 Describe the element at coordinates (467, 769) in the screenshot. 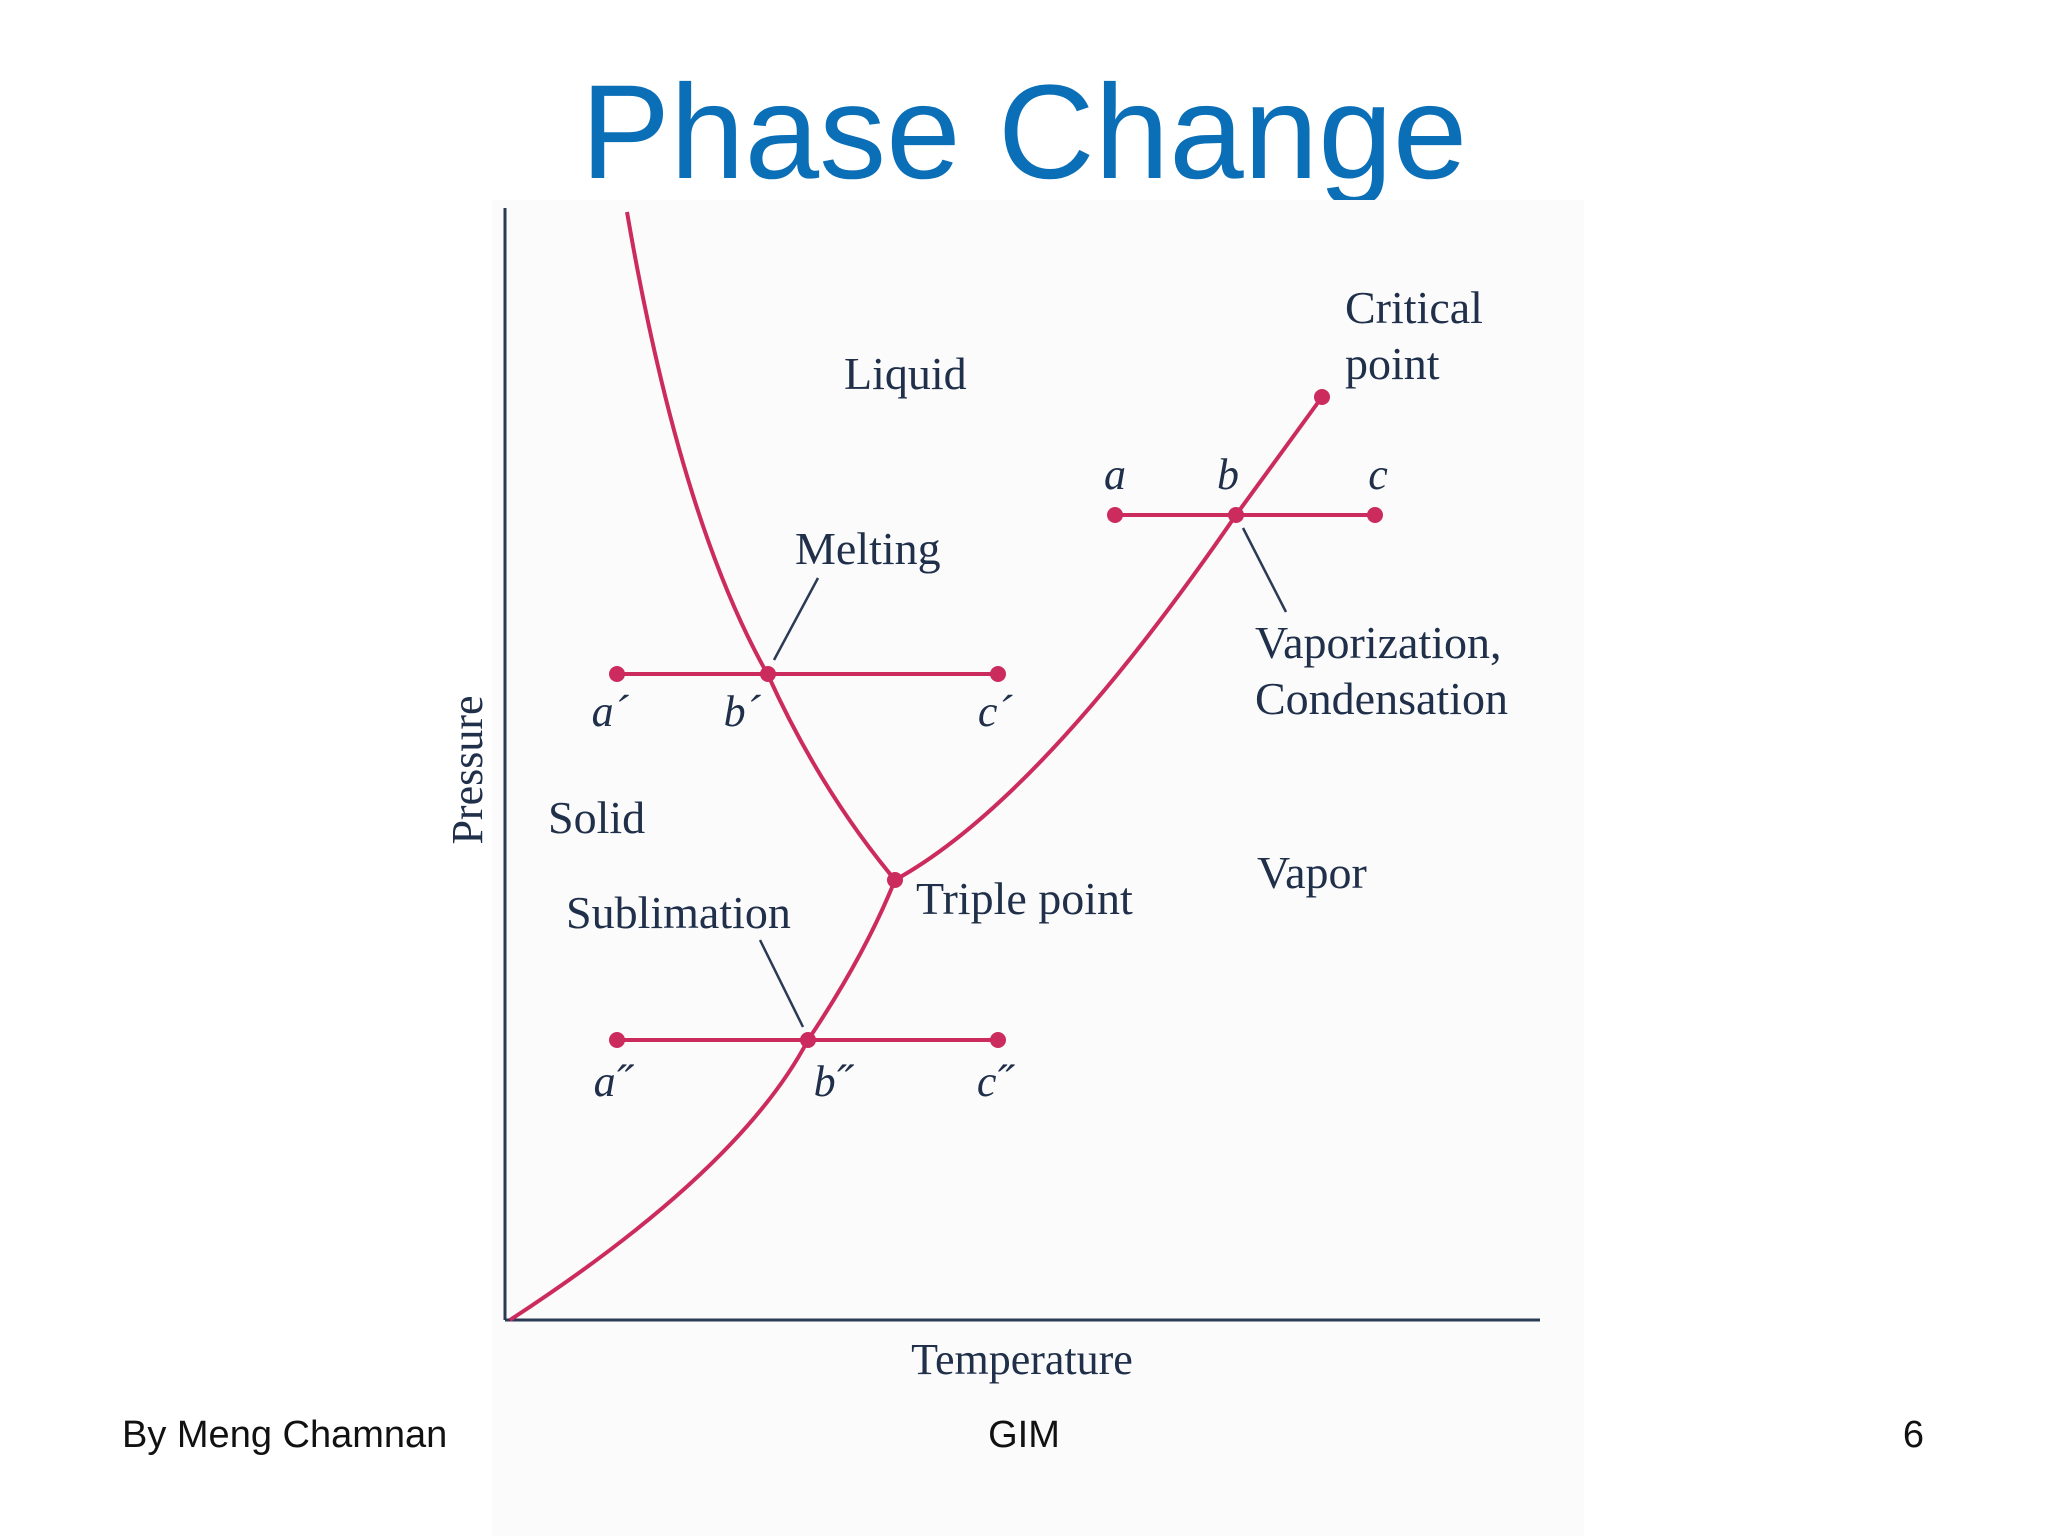

I see `y-axis-label: Pressure` at that location.